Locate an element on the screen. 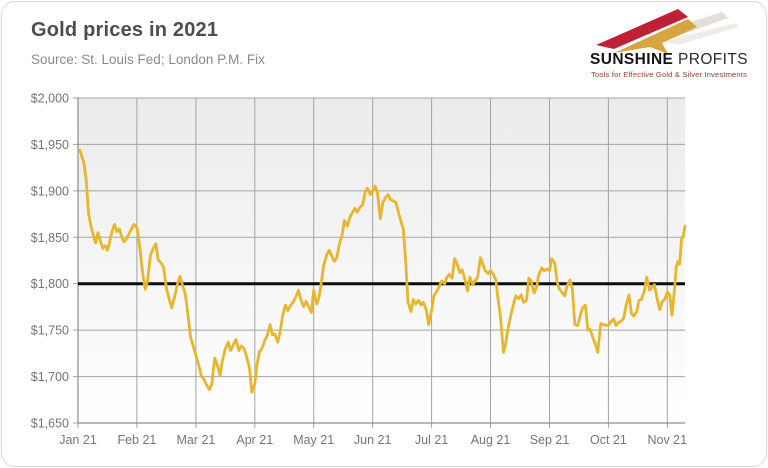 The width and height of the screenshot is (768, 468). x-tick-label: Mar 21 is located at coordinates (195, 440).